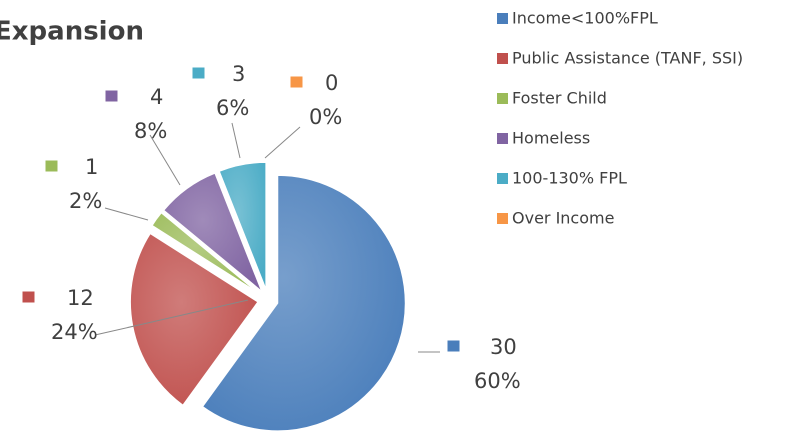  Describe the element at coordinates (569, 178) in the screenshot. I see `legend-label: 100-130% FPL` at that location.